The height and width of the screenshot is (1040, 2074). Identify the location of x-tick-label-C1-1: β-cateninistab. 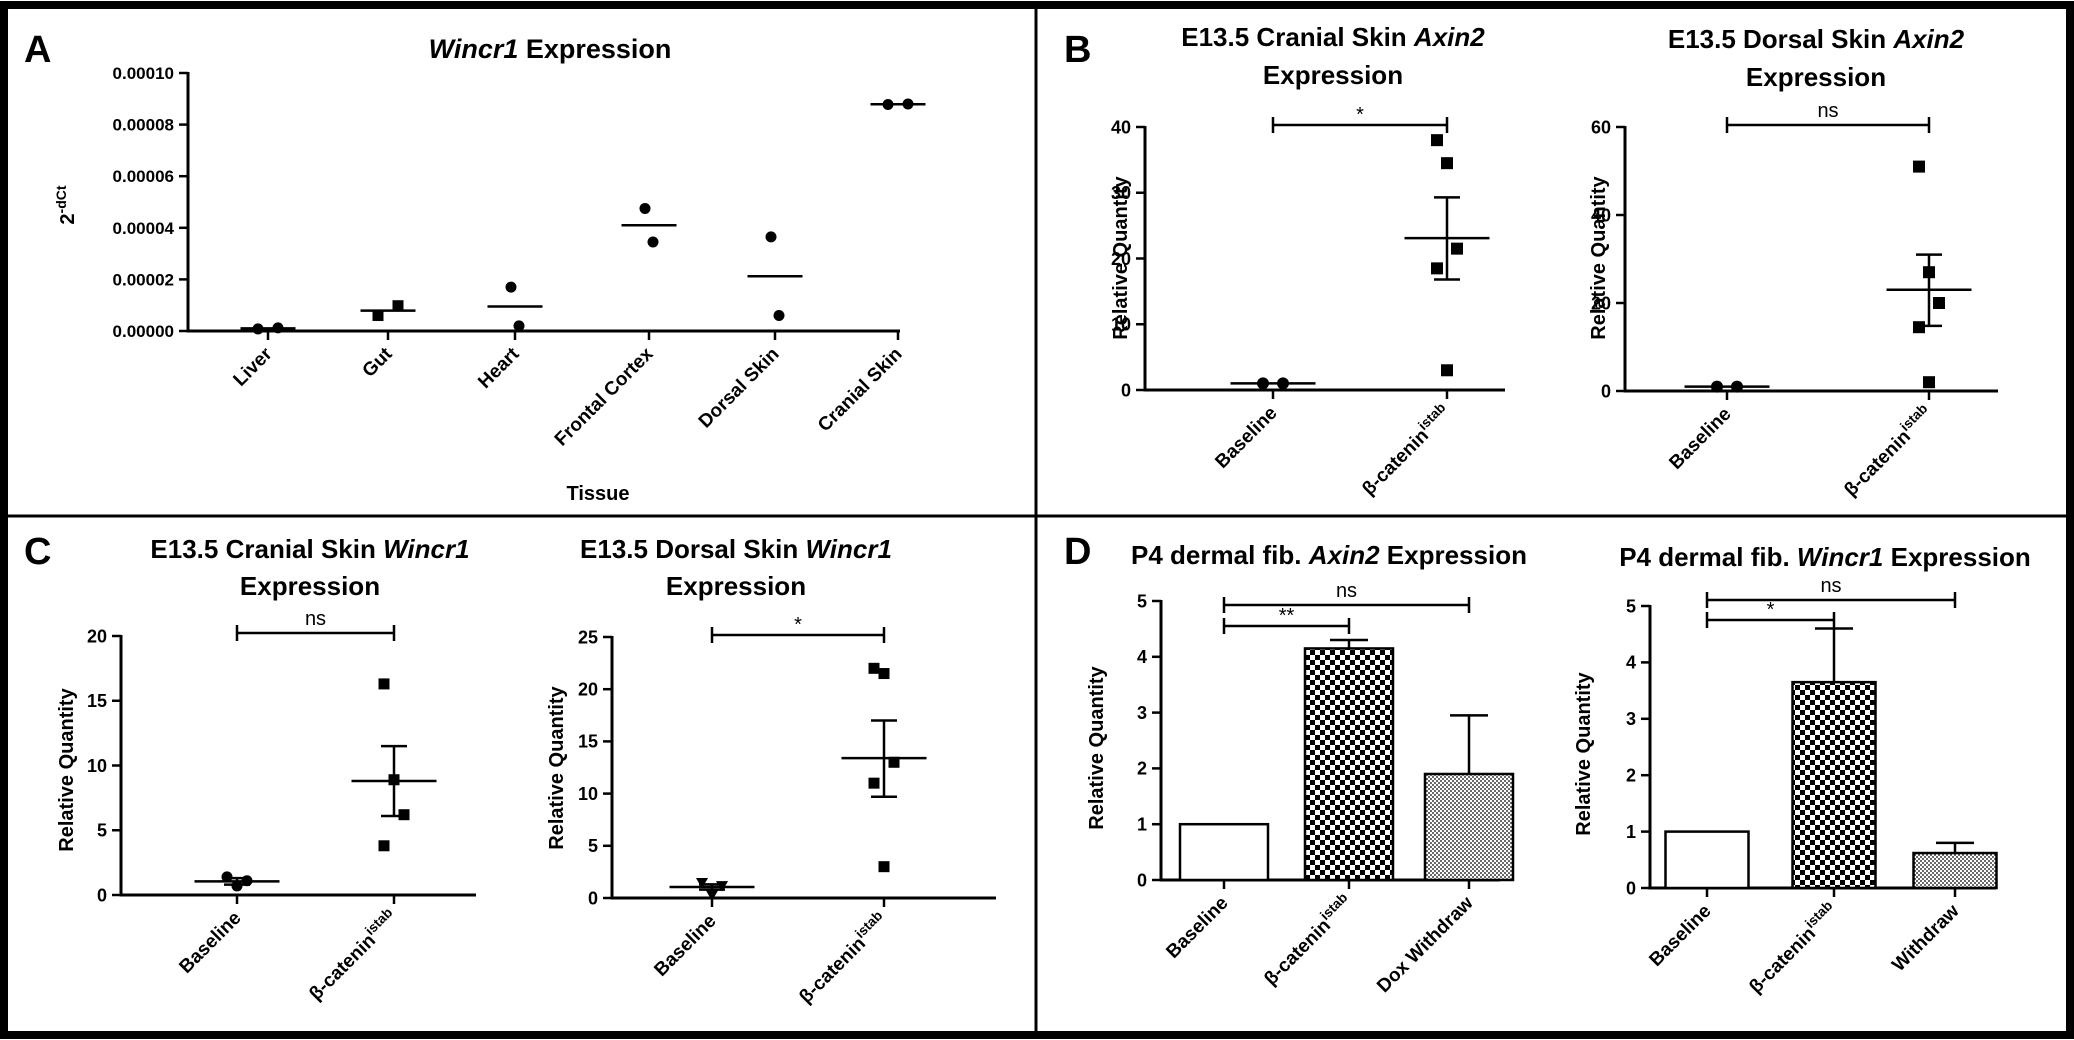
(353, 955).